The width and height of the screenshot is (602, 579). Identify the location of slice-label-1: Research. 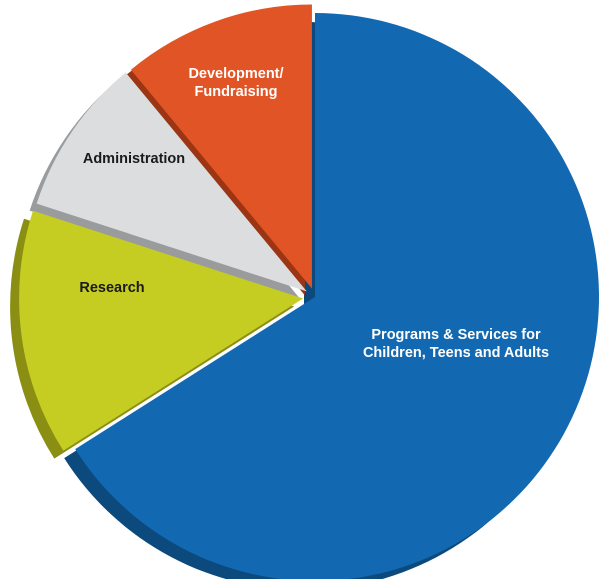
(111, 288).